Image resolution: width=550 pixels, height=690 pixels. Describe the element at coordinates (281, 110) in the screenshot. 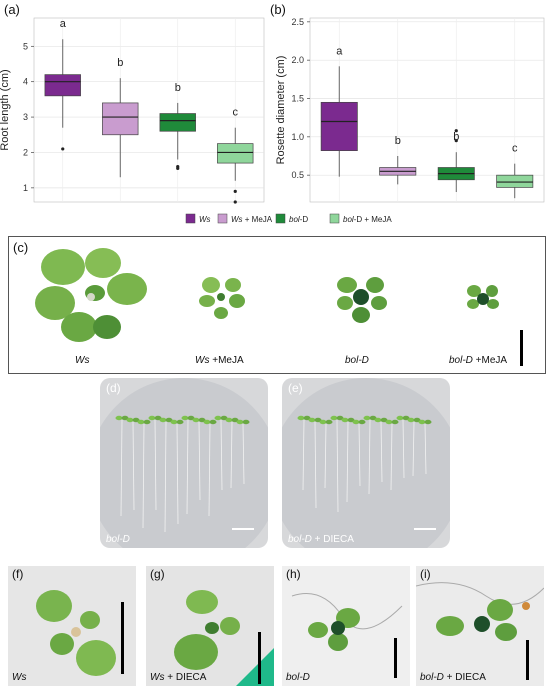

I see `rosette-ylabel: Rosette diameter (cm)` at that location.